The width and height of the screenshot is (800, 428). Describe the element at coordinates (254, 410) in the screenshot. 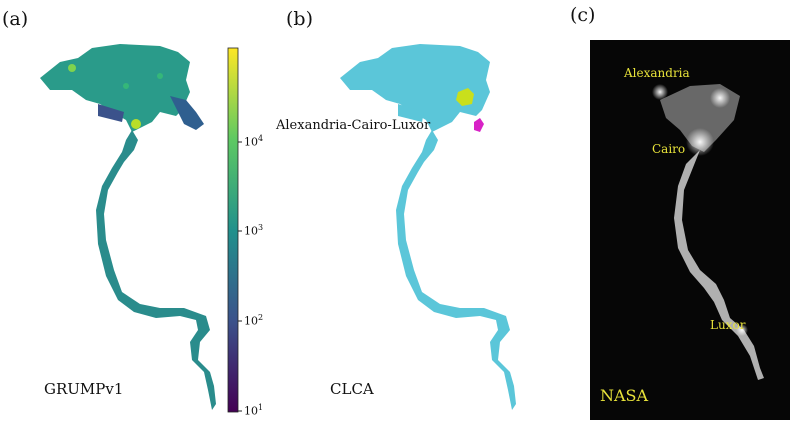

I see `colorbar-tick-1e1: 101` at that location.